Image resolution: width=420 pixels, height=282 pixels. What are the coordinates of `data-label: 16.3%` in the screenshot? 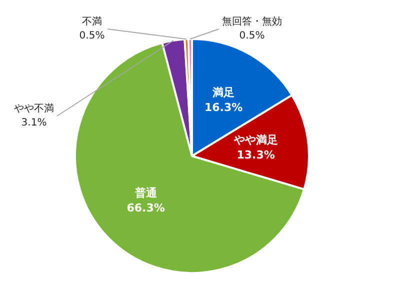 It's located at (223, 107).